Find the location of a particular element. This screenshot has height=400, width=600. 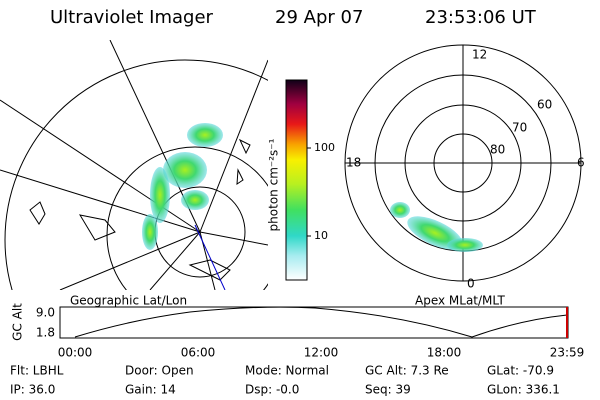

colorbar-label: photon cm⁻²s⁻¹ is located at coordinates (274, 184).